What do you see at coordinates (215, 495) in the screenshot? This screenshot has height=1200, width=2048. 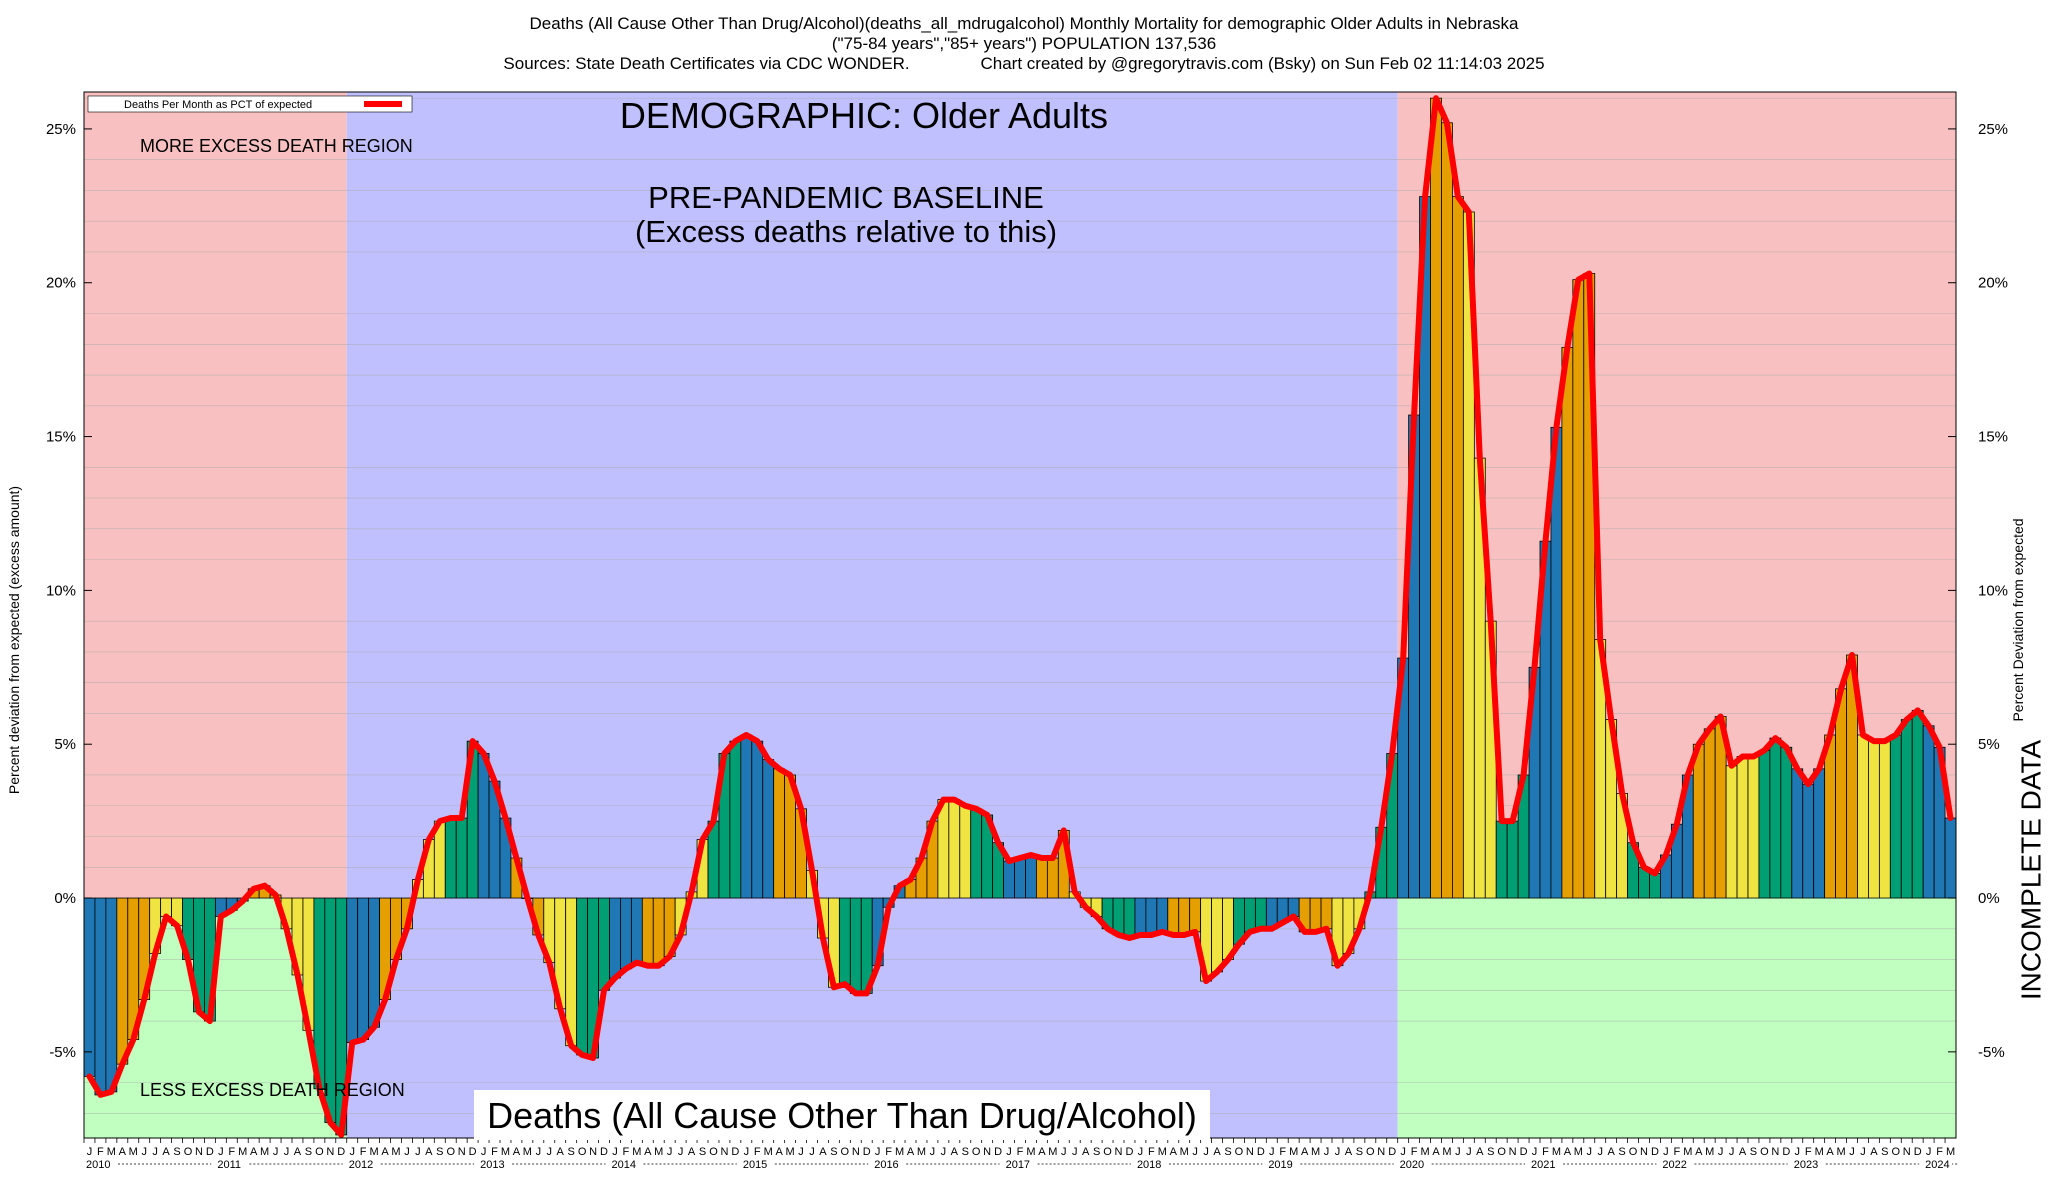 I see `excess-region-pre` at bounding box center [215, 495].